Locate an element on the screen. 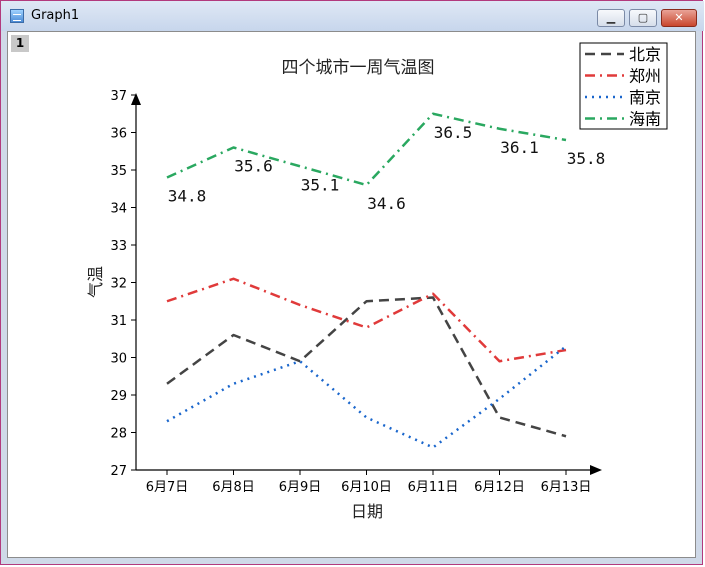  chart-title: 四个城市一周气温图 is located at coordinates (358, 68).